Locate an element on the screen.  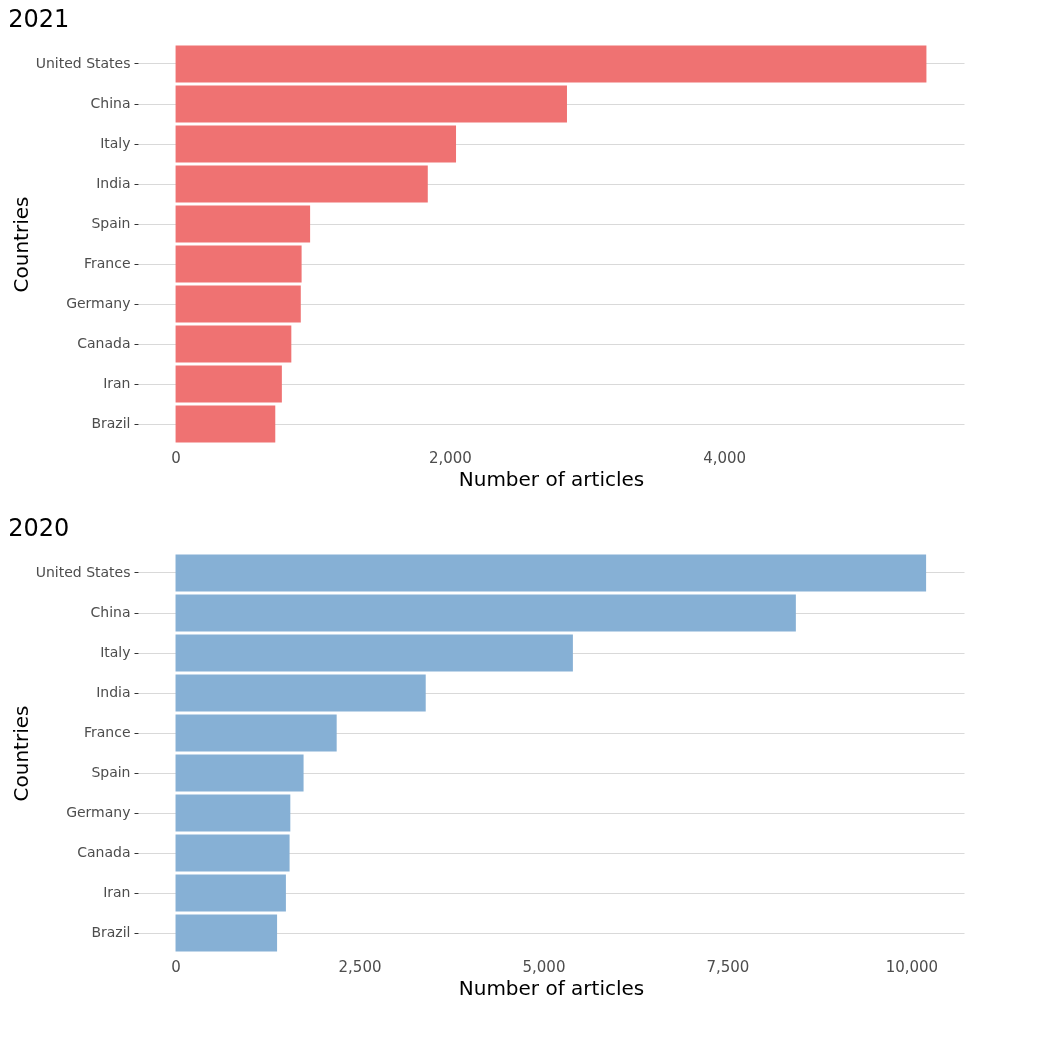
chart-title: 2021 is located at coordinates (39, 19).